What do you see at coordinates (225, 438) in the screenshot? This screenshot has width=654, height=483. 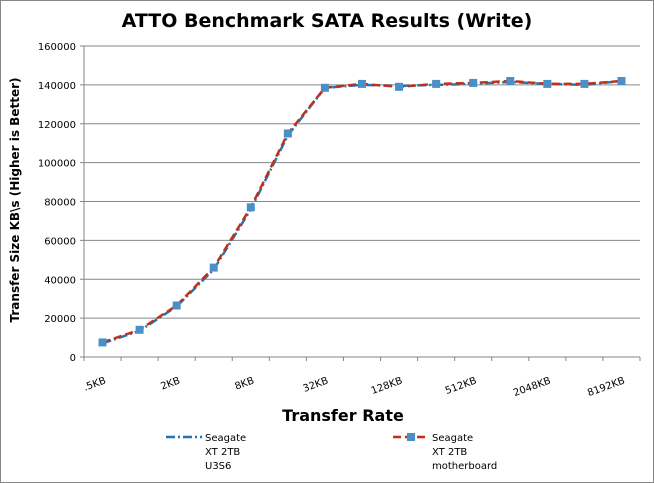 I see `legend-label-u3s6: Seagate` at bounding box center [225, 438].